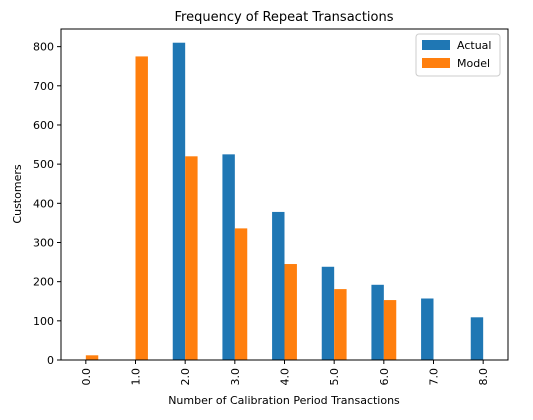 Image resolution: width=533 pixels, height=420 pixels. Describe the element at coordinates (473, 63) in the screenshot. I see `legend-label-model: Model` at that location.